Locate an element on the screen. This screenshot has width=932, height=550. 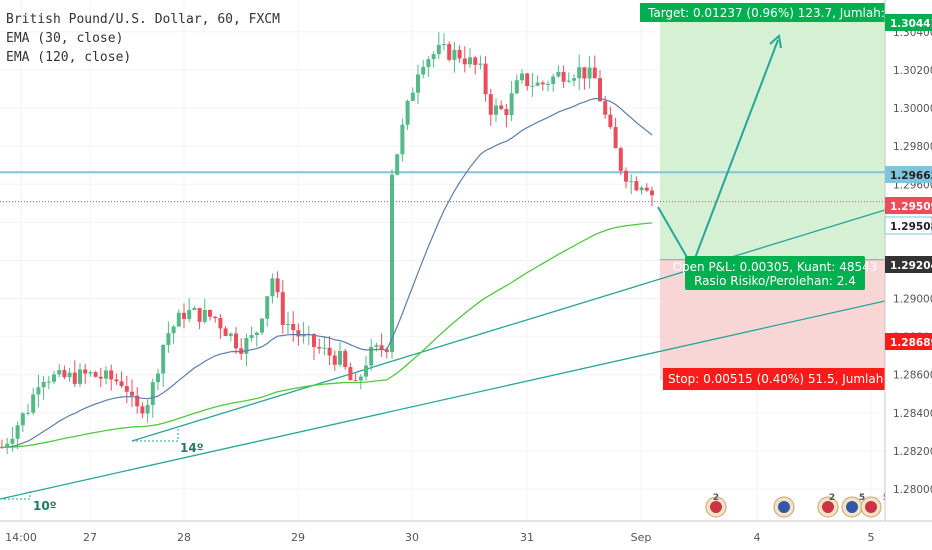
time-axis: 14:00 27 28 29 30 31 Sep 4 5 is located at coordinates (466, 535).